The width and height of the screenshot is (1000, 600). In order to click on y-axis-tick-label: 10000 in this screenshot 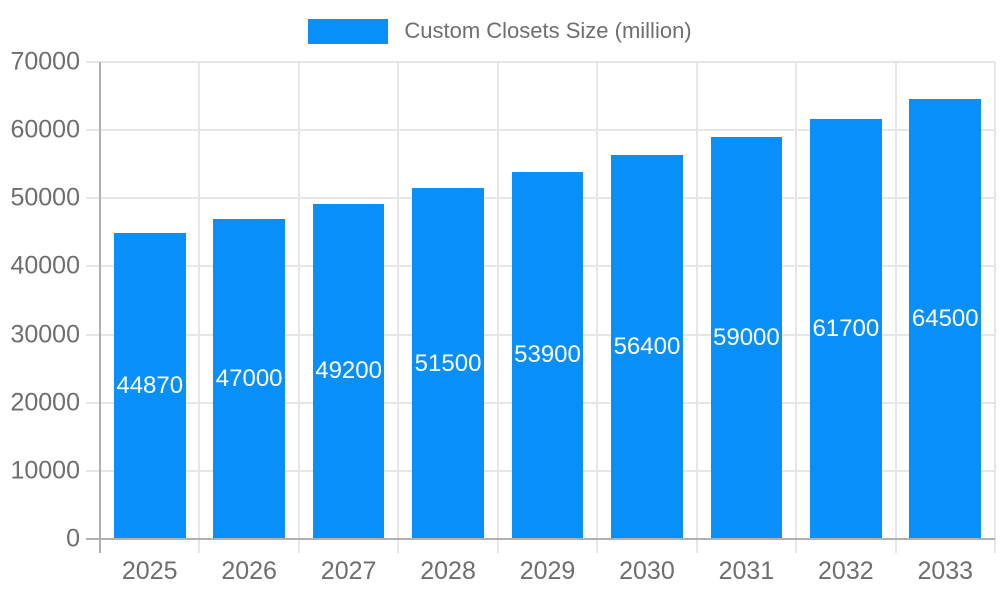, I will do `click(45, 470)`.